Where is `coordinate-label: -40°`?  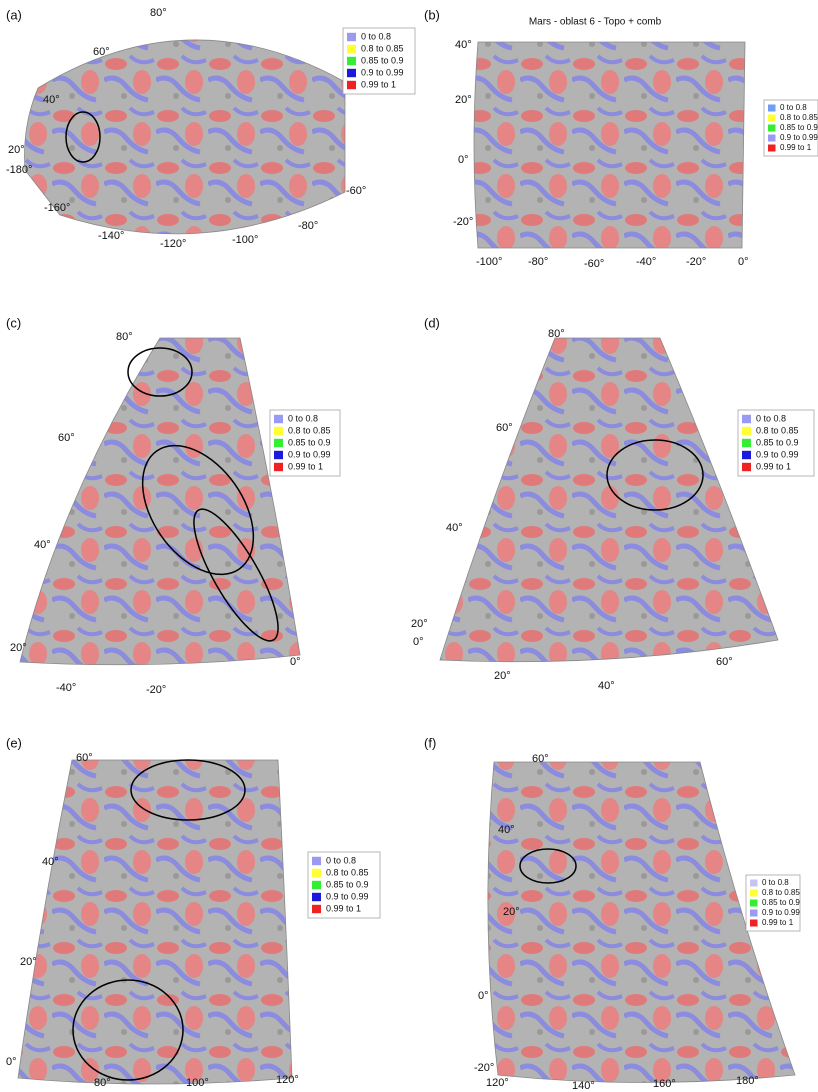 coordinate-label: -40° is located at coordinates (646, 262).